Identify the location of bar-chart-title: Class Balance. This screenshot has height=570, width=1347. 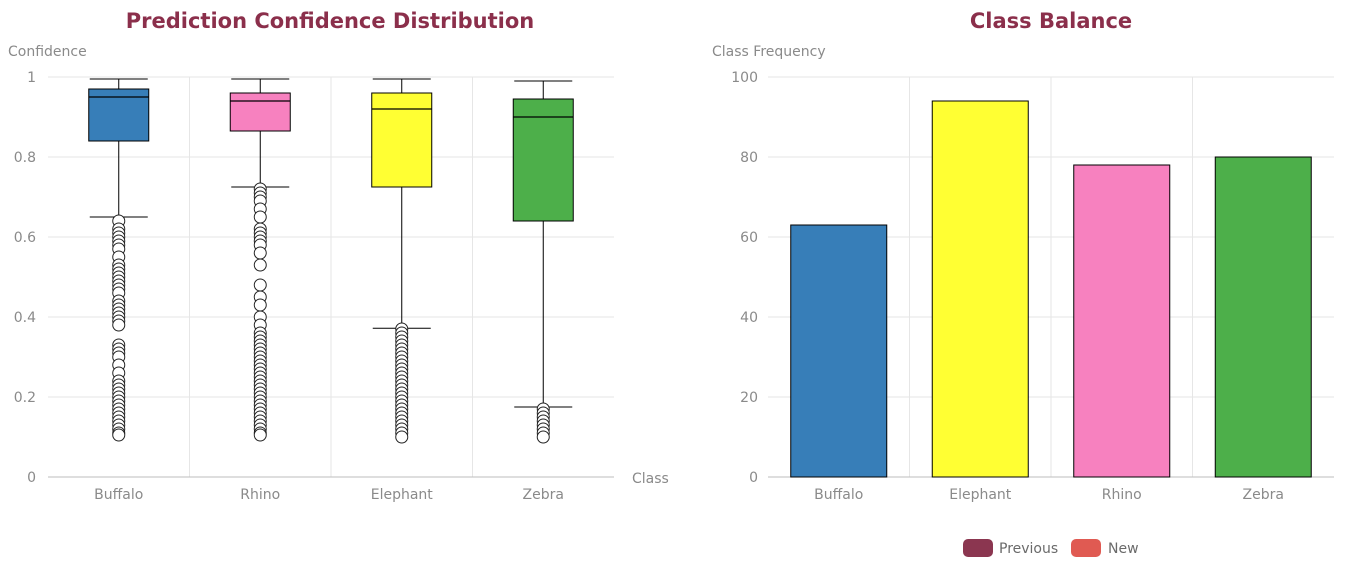
(1051, 21).